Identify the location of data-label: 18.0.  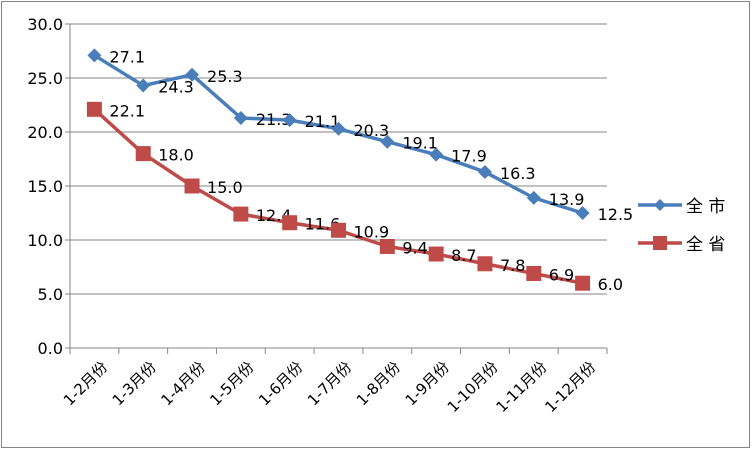
(176, 155).